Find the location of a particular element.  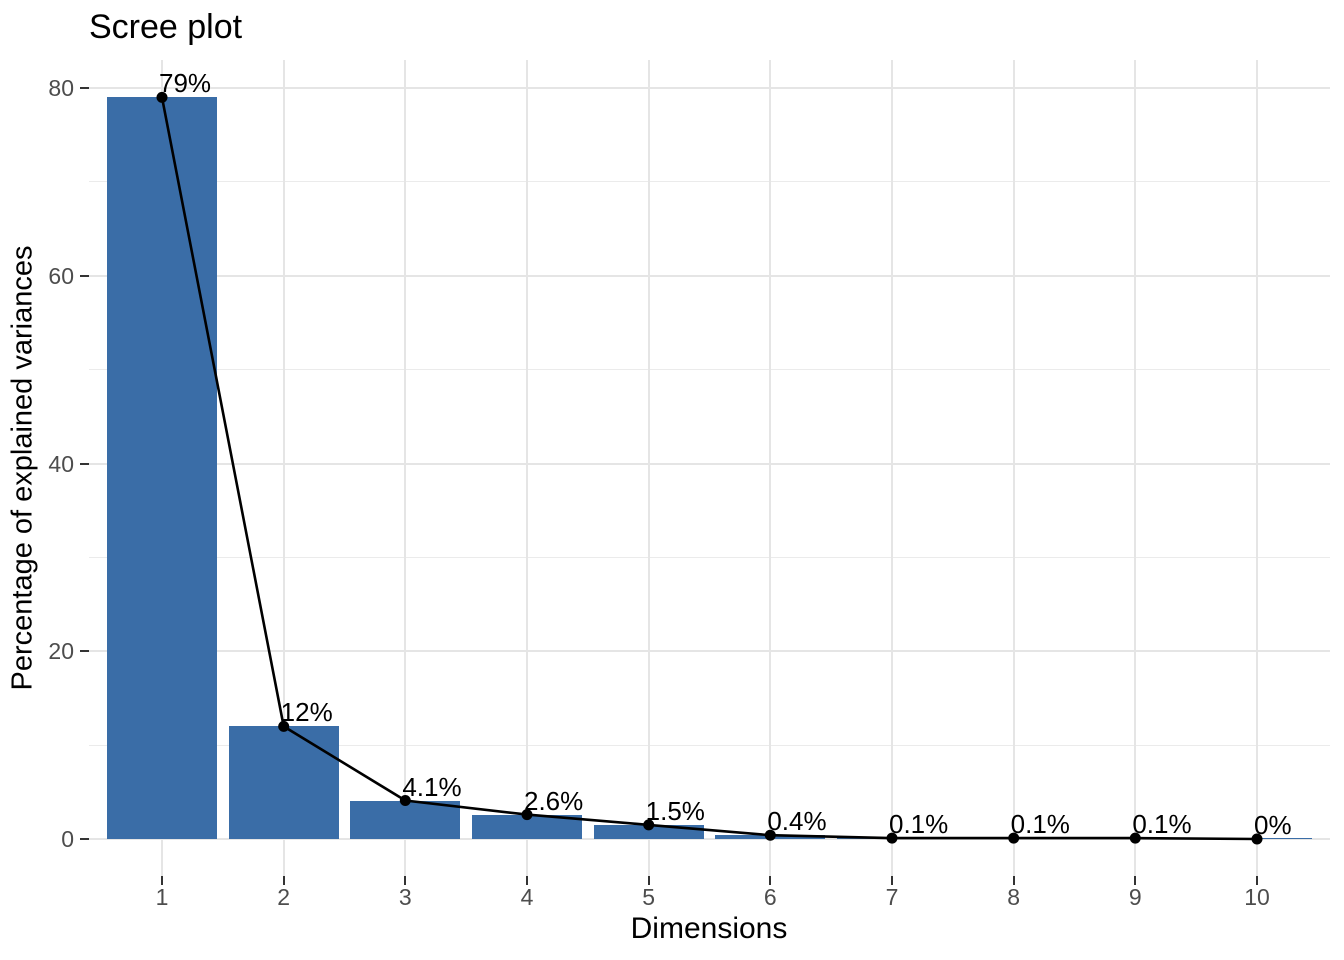

x-tick-label: 10 is located at coordinates (1257, 897).